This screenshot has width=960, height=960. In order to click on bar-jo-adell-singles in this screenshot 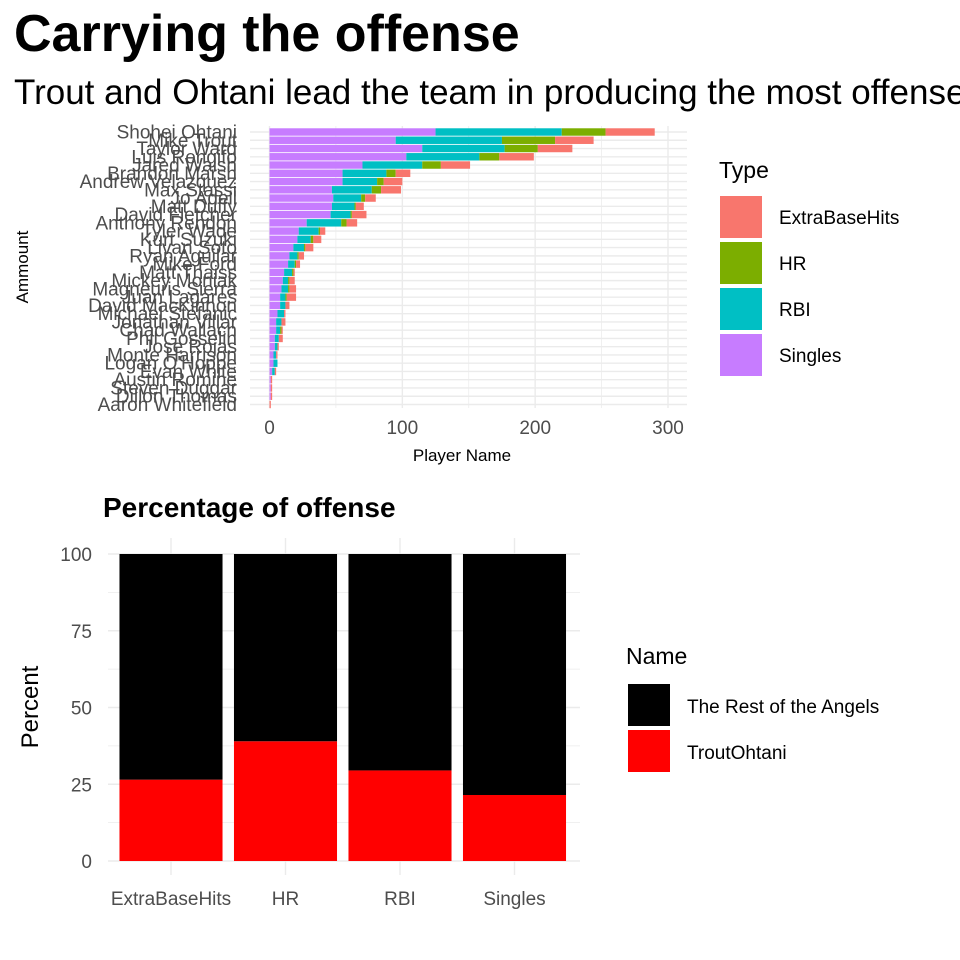, I will do `click(301, 198)`.